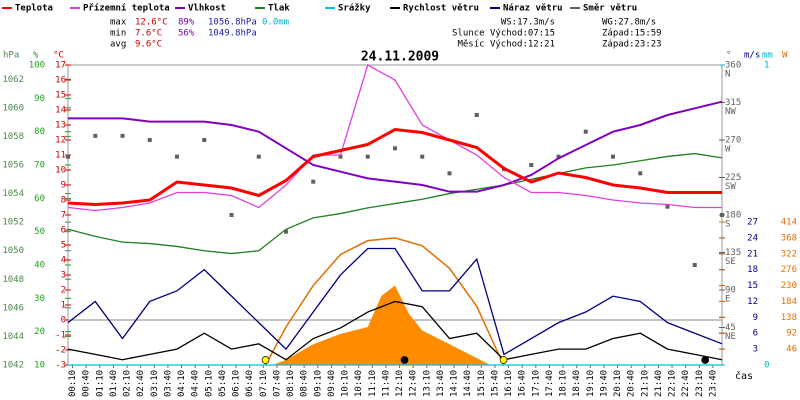 This screenshot has width=800, height=400. Describe the element at coordinates (39, 266) in the screenshot. I see `y-tick-label: 40` at that location.